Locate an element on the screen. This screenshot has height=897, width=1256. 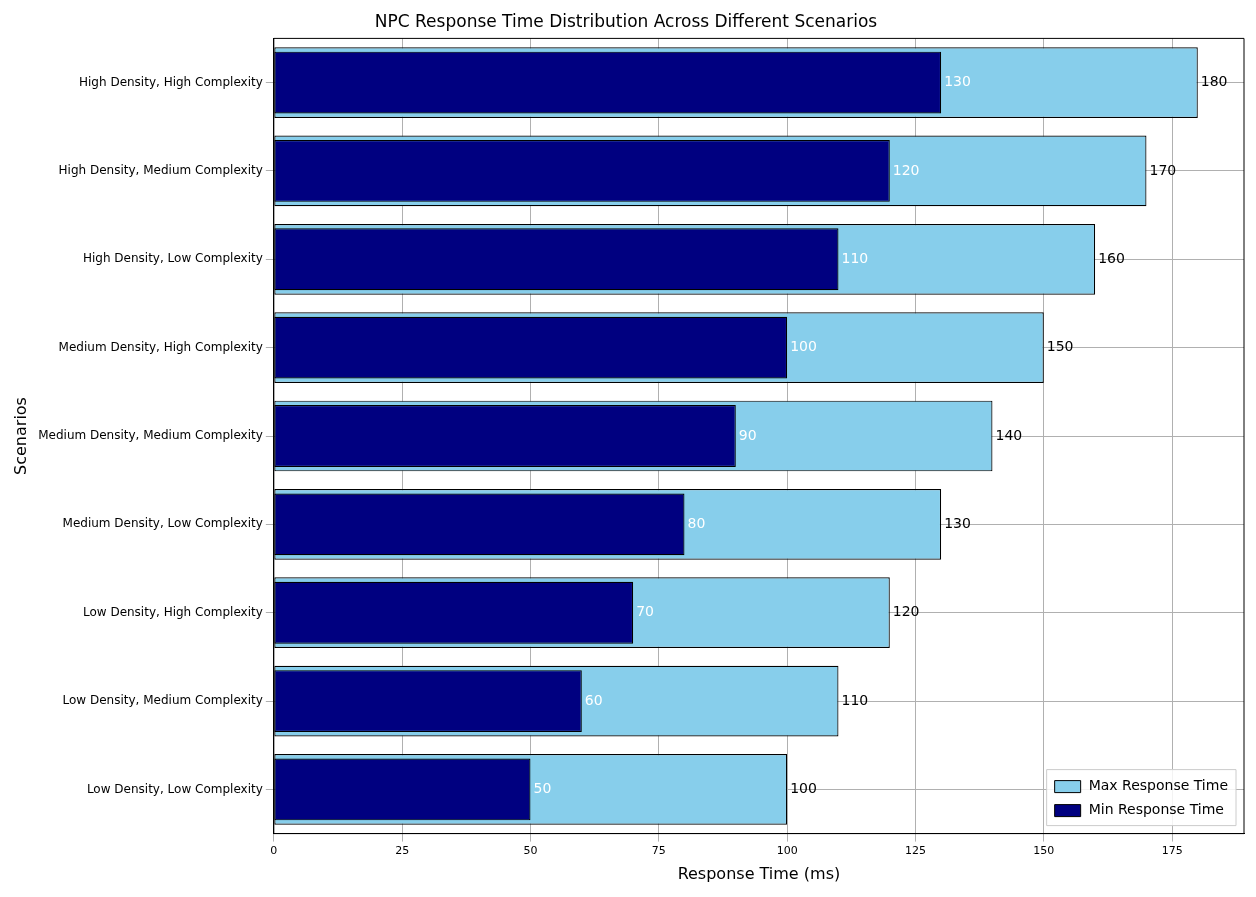
x-tick-label: 25 is located at coordinates (402, 851).